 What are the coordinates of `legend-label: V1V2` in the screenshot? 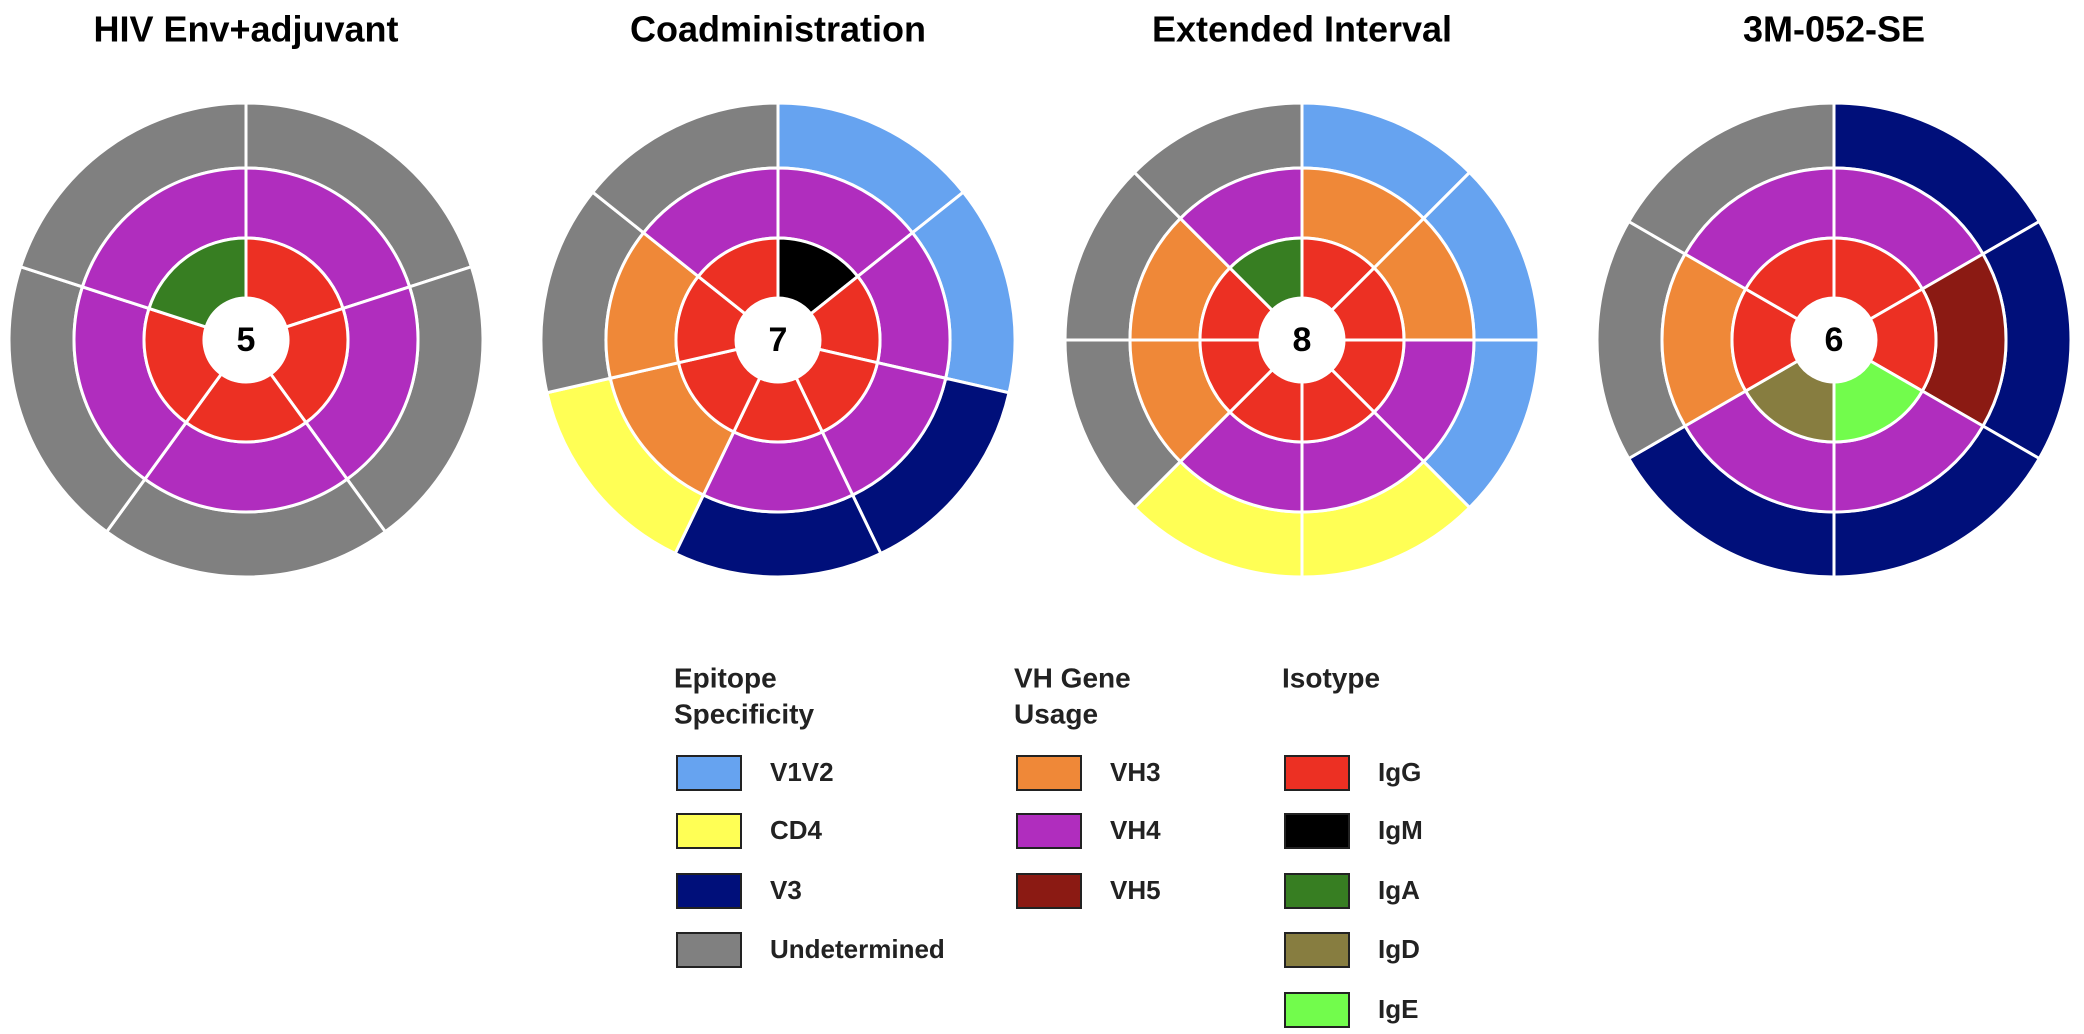 It's located at (802, 772).